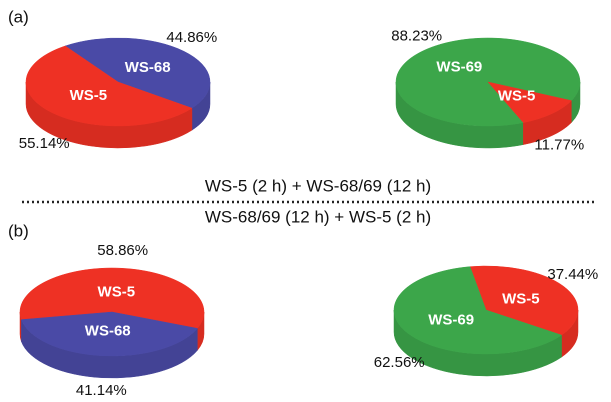  Describe the element at coordinates (318, 185) in the screenshot. I see `caption: WS-5 (2 h) + WS-68/69 (12 h)` at that location.